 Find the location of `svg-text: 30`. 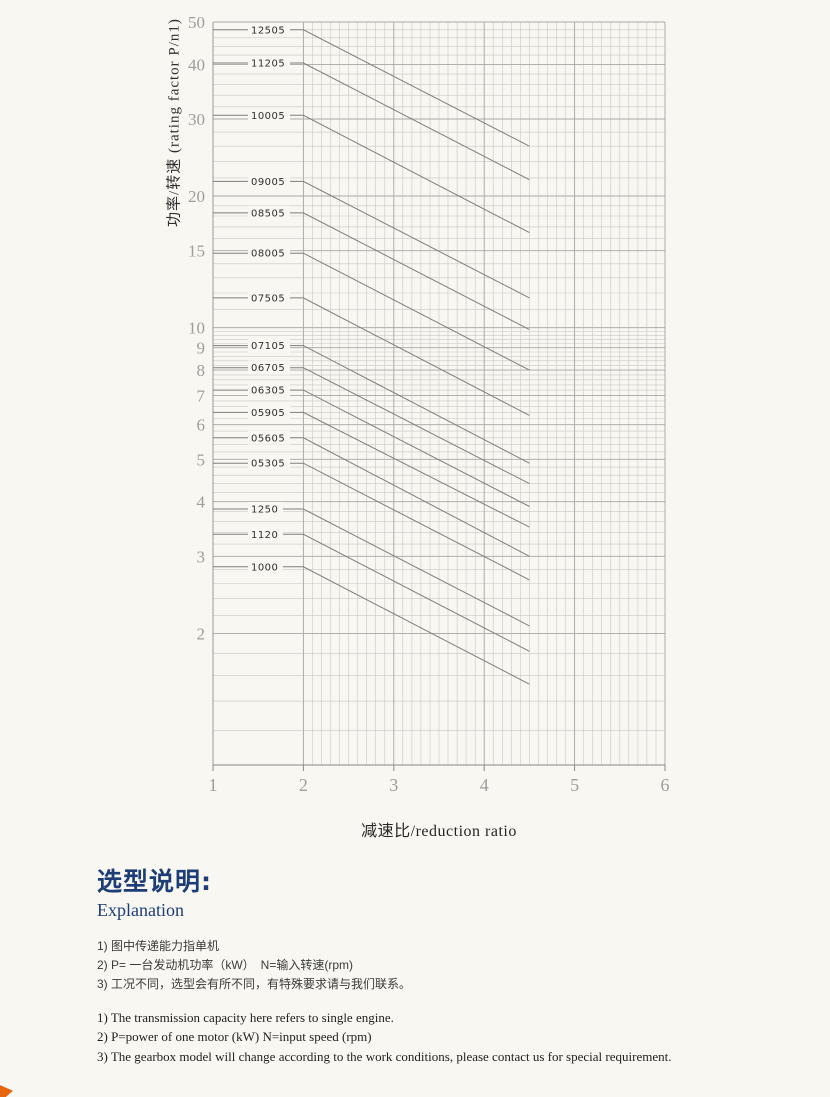

svg-text: 30 is located at coordinates (196, 119).